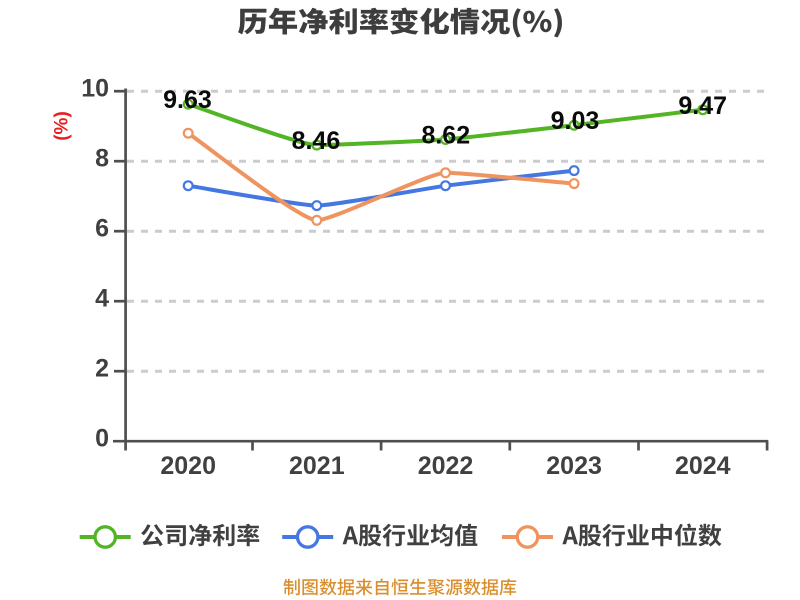 The width and height of the screenshot is (800, 600). Describe the element at coordinates (102, 438) in the screenshot. I see `svg-text: 0` at that location.